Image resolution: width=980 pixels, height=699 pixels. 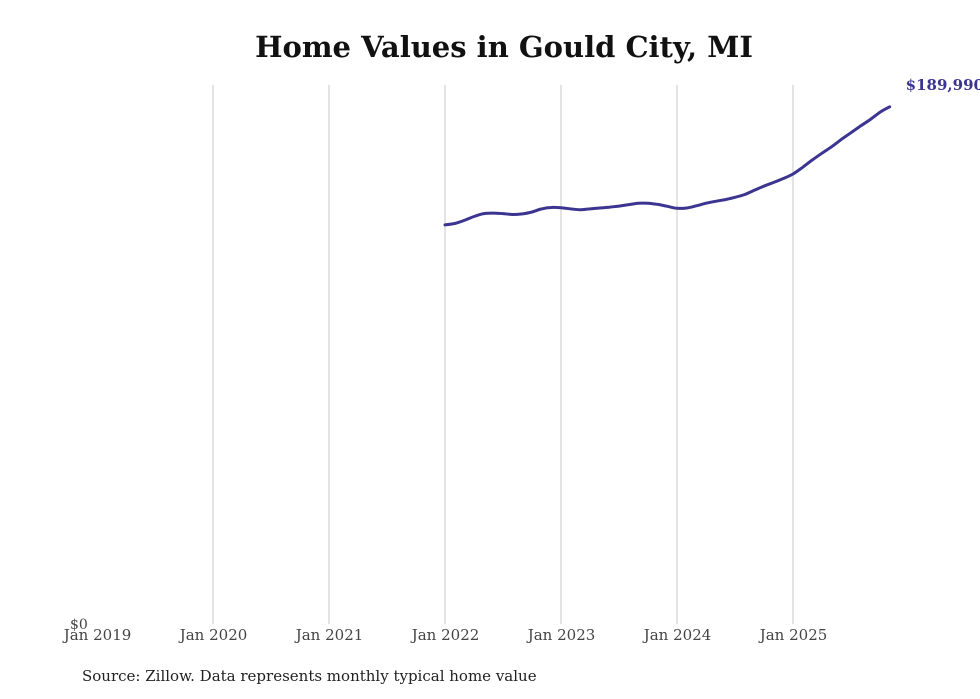 I want to click on end-value-label: $189,990, so click(x=943, y=85).